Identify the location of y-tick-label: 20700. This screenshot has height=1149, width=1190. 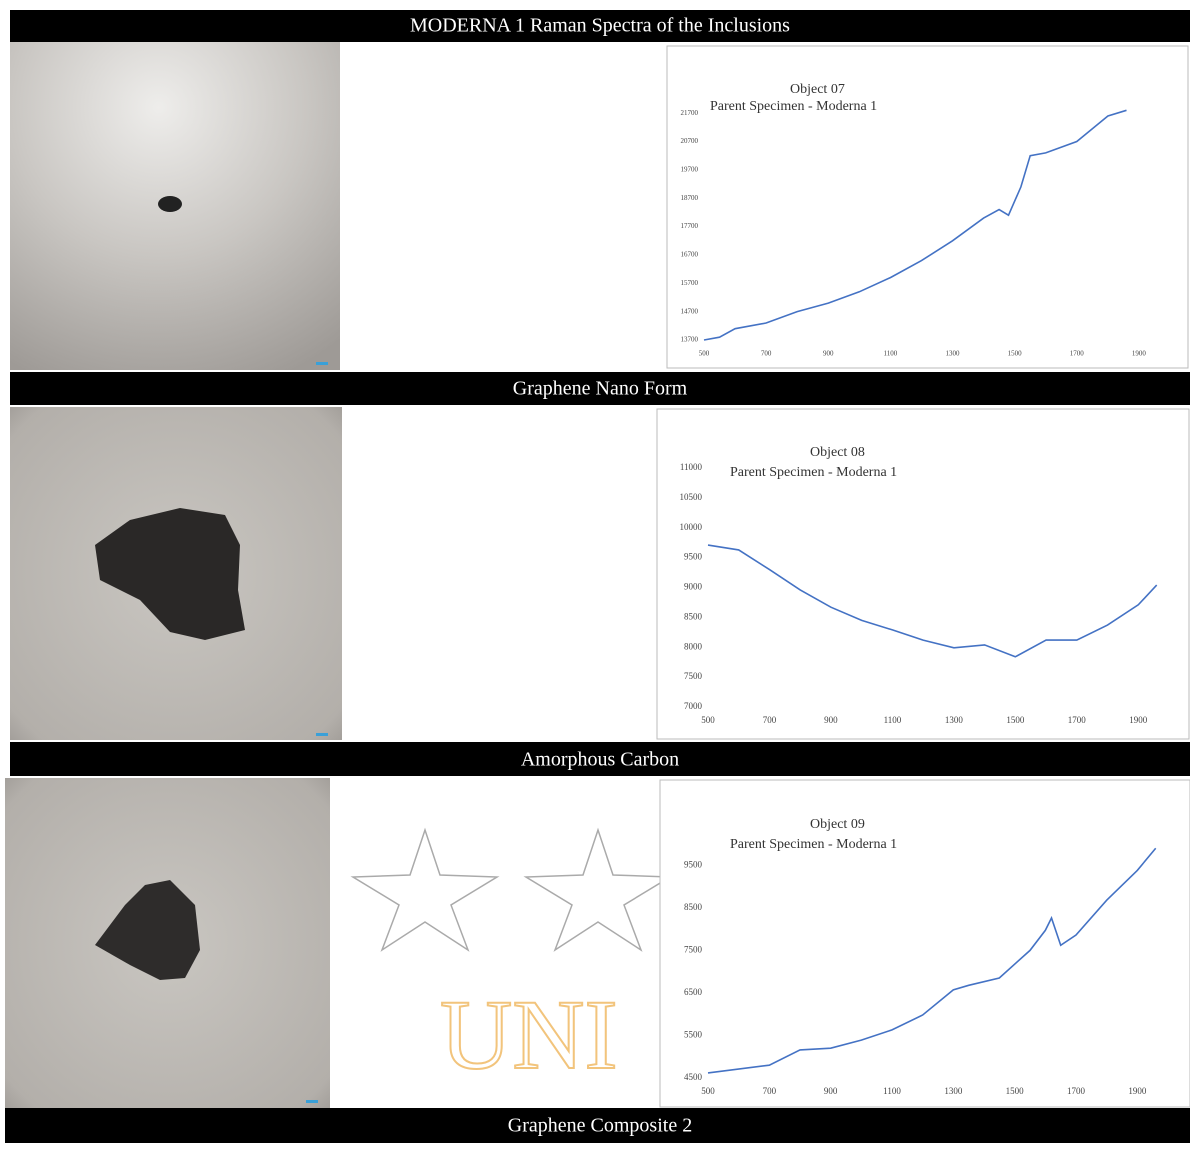
(690, 141).